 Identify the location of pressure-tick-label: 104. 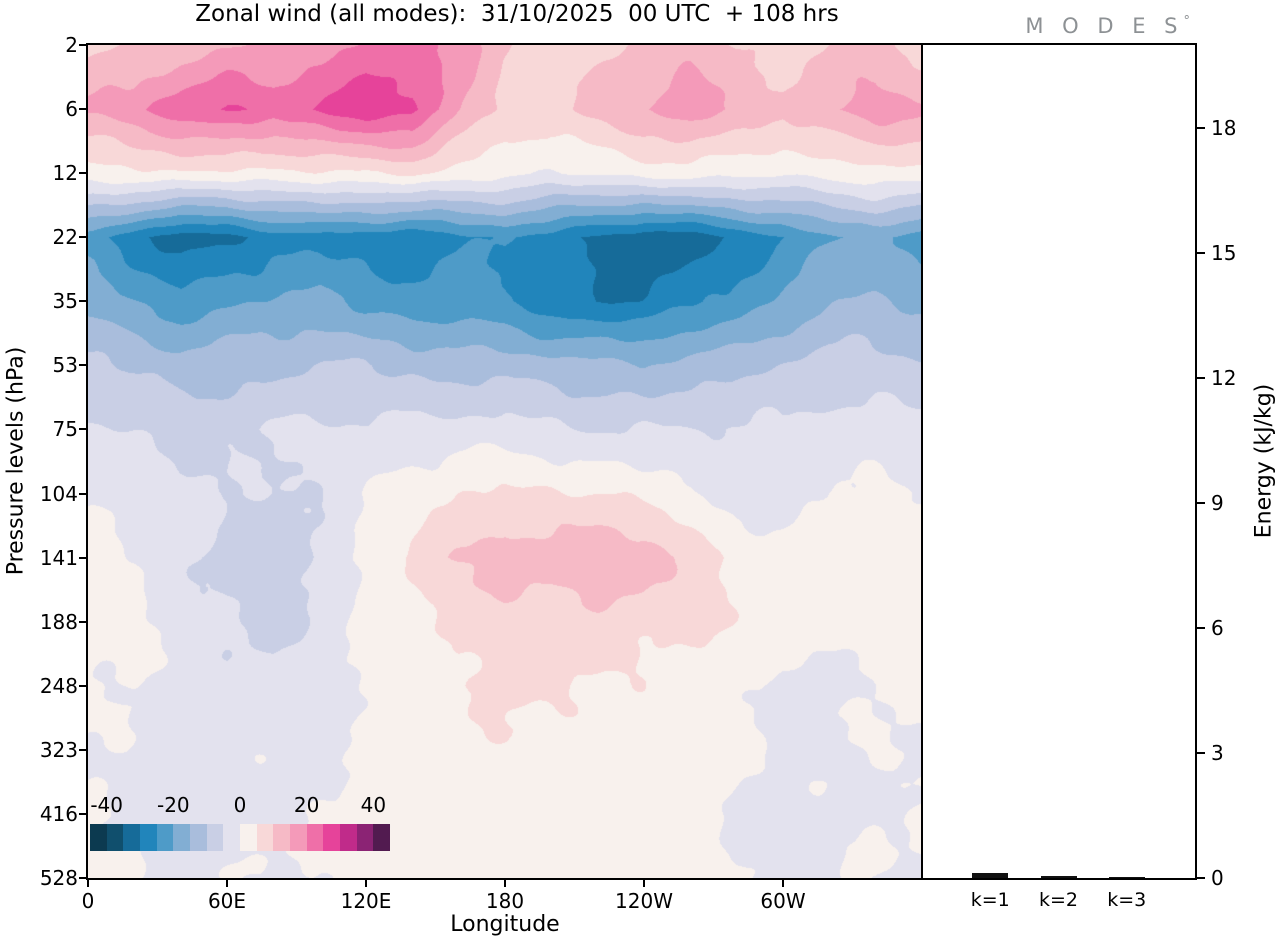
(58, 493).